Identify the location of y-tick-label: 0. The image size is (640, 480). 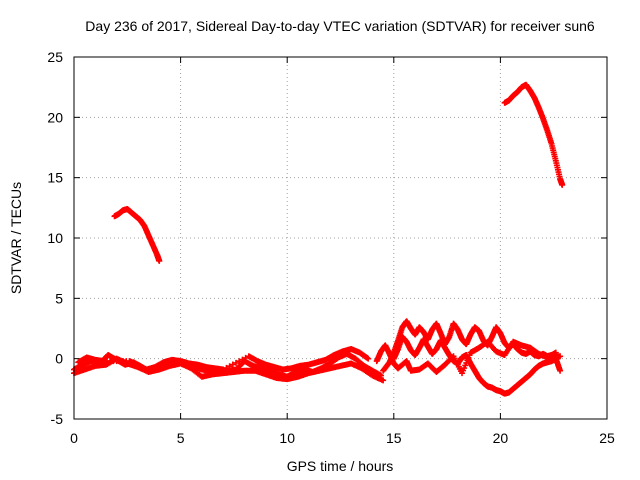
(59, 359).